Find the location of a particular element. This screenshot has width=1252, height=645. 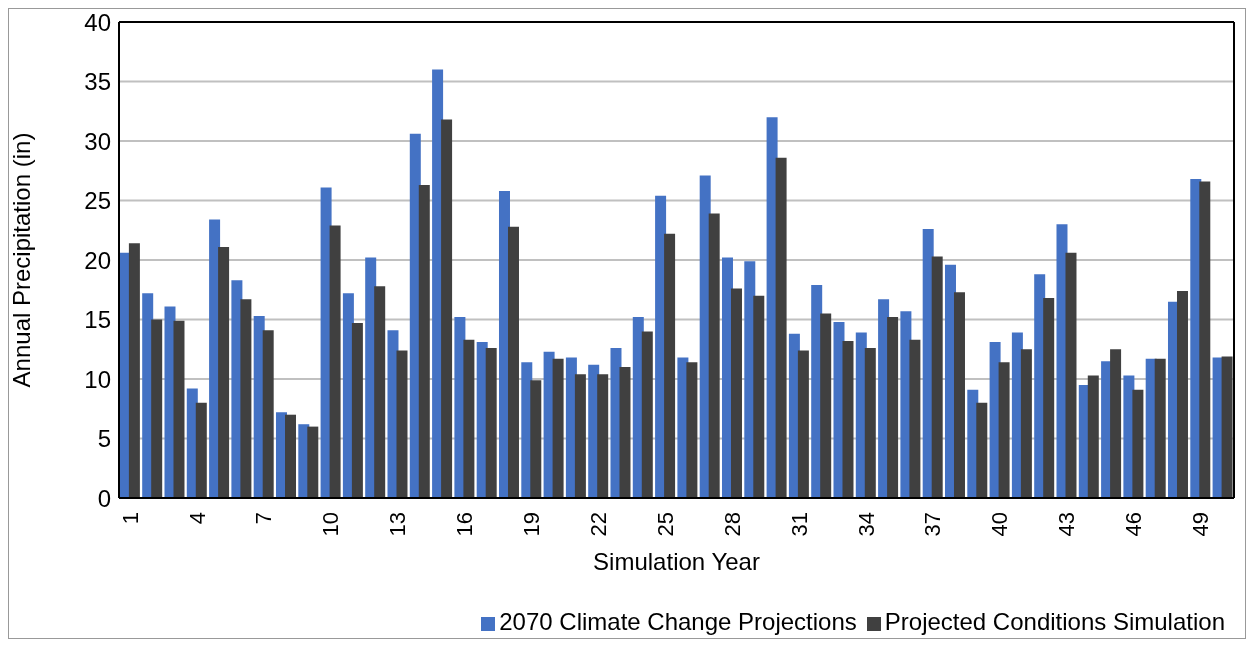

x-tick-label: 4 is located at coordinates (197, 518).